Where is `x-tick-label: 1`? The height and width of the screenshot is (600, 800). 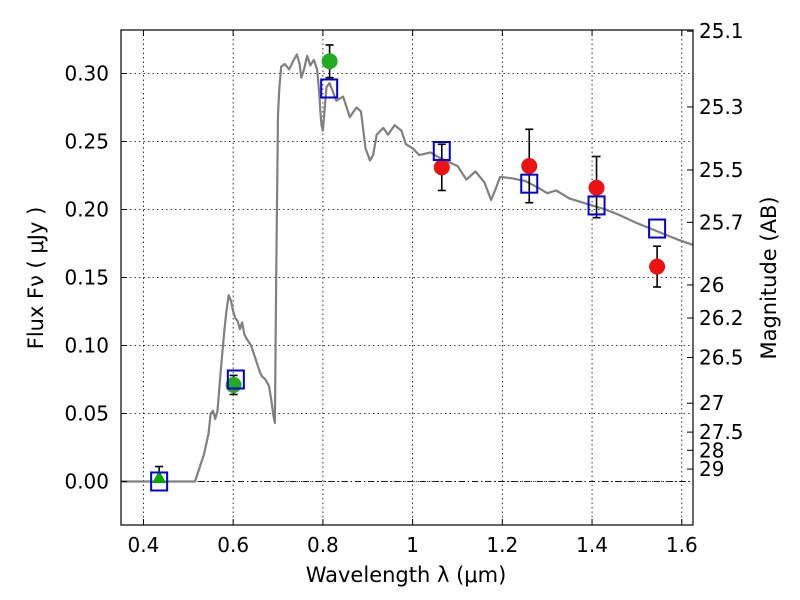 x-tick-label: 1 is located at coordinates (412, 545).